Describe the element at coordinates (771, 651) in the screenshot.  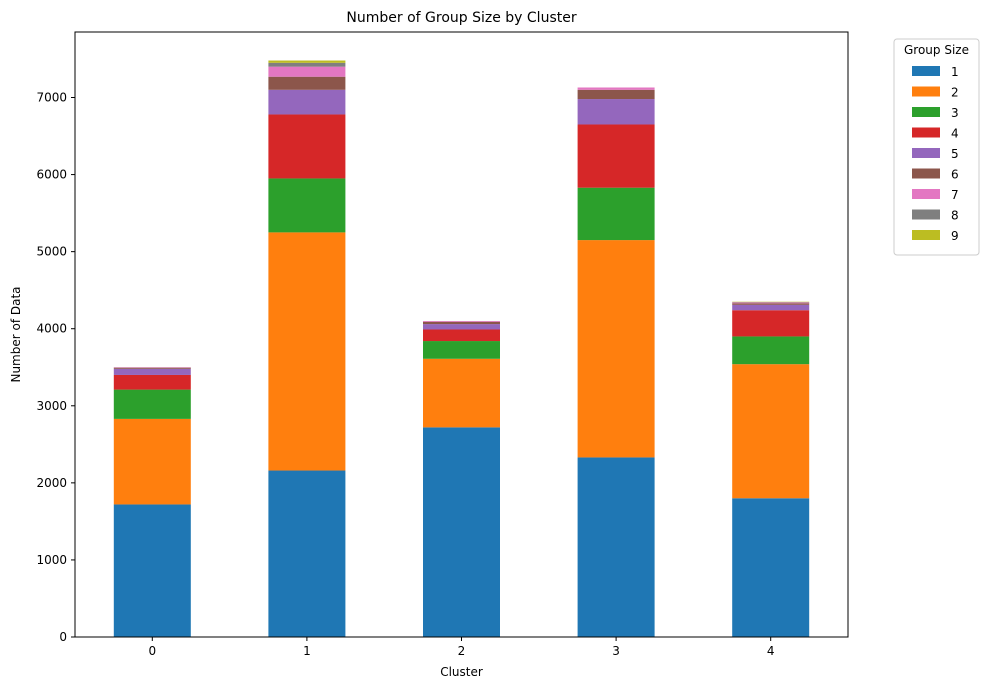
I see `x-tick-label: 4` at that location.